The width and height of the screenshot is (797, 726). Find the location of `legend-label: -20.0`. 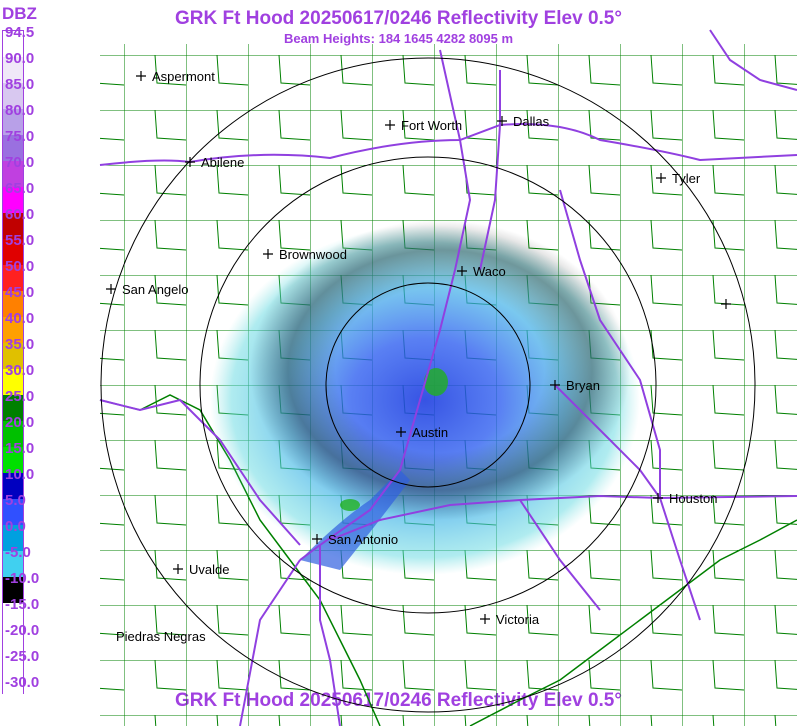

legend-label: -20.0 is located at coordinates (22, 630).